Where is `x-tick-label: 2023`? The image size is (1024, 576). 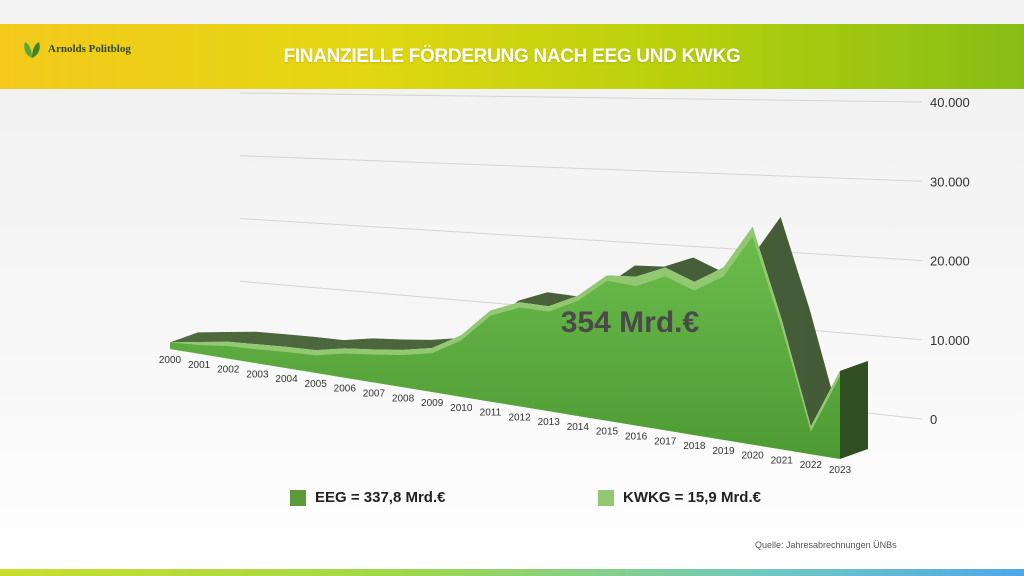 x-tick-label: 2023 is located at coordinates (840, 470).